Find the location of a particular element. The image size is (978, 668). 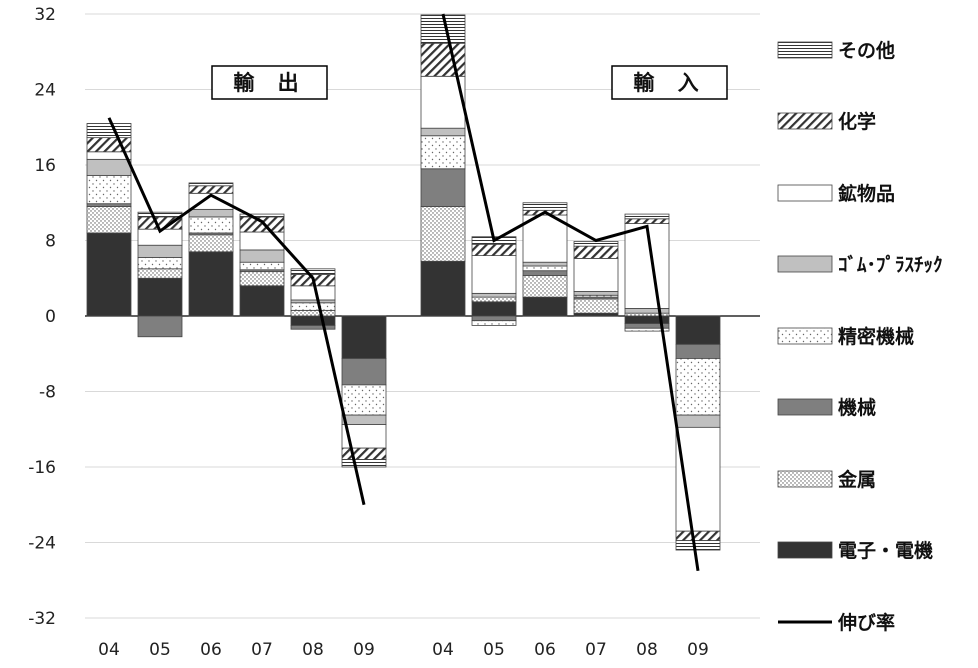

legend-swatch-rubber_plastic is located at coordinates (805, 264).